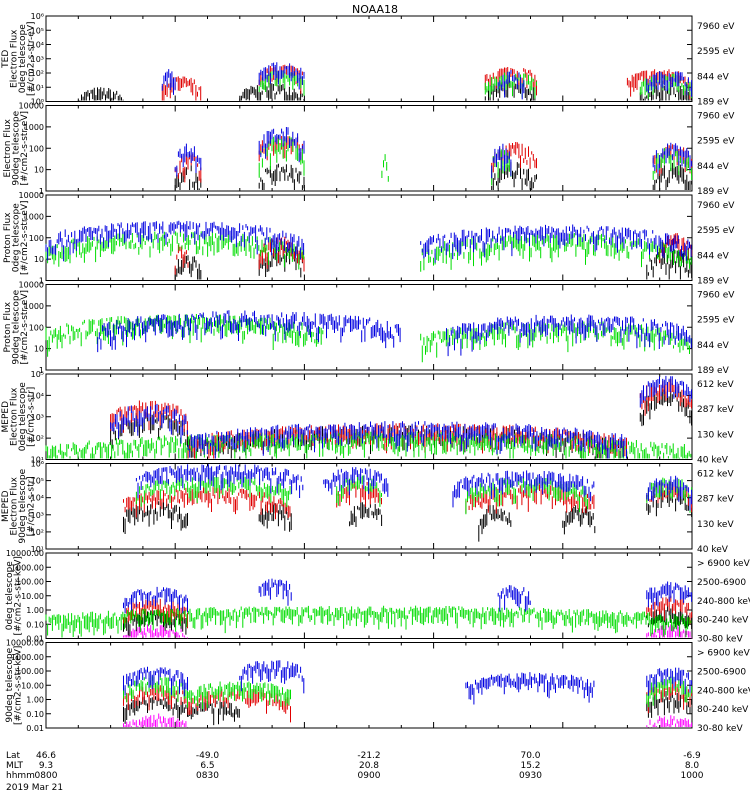 This screenshot has width=750, height=800. What do you see at coordinates (30, 582) in the screenshot?
I see `y-tick-label: 100.00` at bounding box center [30, 582].